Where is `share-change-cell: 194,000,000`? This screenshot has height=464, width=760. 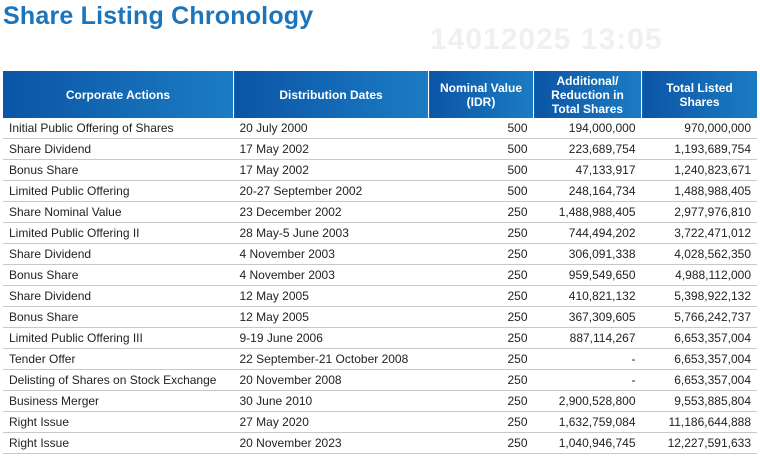
share-change-cell: 194,000,000 is located at coordinates (587, 128).